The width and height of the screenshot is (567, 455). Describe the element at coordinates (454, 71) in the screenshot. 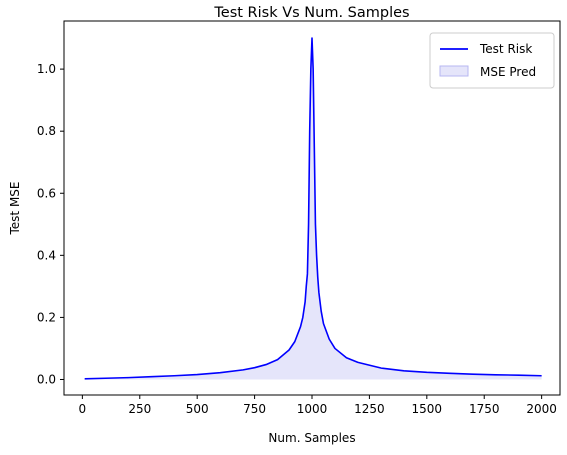

I see `legend-patch-mse-pred` at that location.